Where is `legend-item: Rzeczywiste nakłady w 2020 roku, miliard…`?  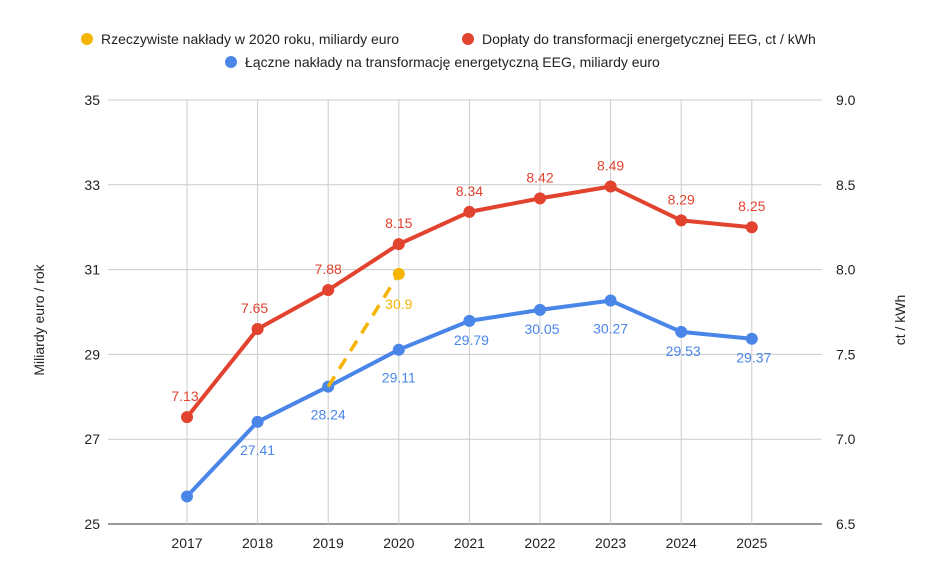
legend-item: Rzeczywiste nakłady w 2020 roku, miliard… is located at coordinates (240, 39).